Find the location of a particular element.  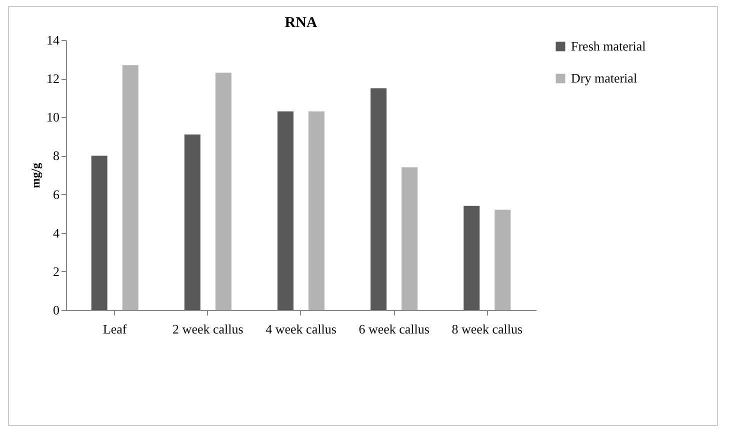

y-tick-label: 14 is located at coordinates (53, 40).